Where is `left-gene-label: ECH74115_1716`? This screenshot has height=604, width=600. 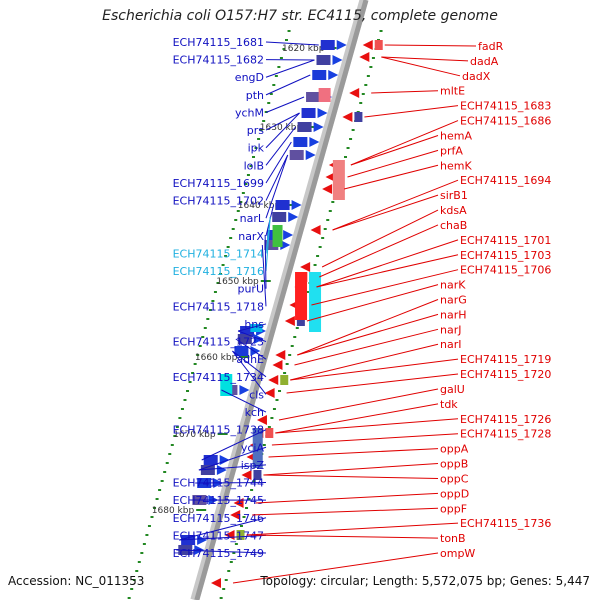
left-gene-label: ECH74115_1716 is located at coordinates (218, 271).